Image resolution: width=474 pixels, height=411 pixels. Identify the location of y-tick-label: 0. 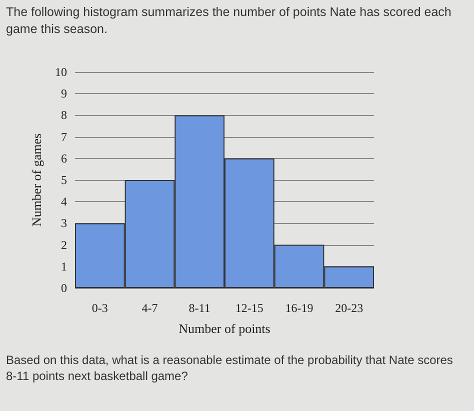
(64, 288).